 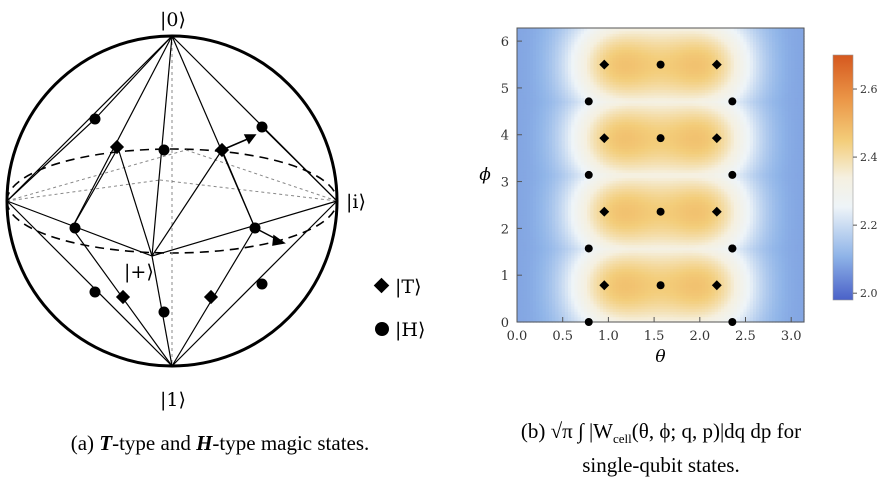 I want to click on caption-a-end: -type magic states., so click(x=291, y=443).